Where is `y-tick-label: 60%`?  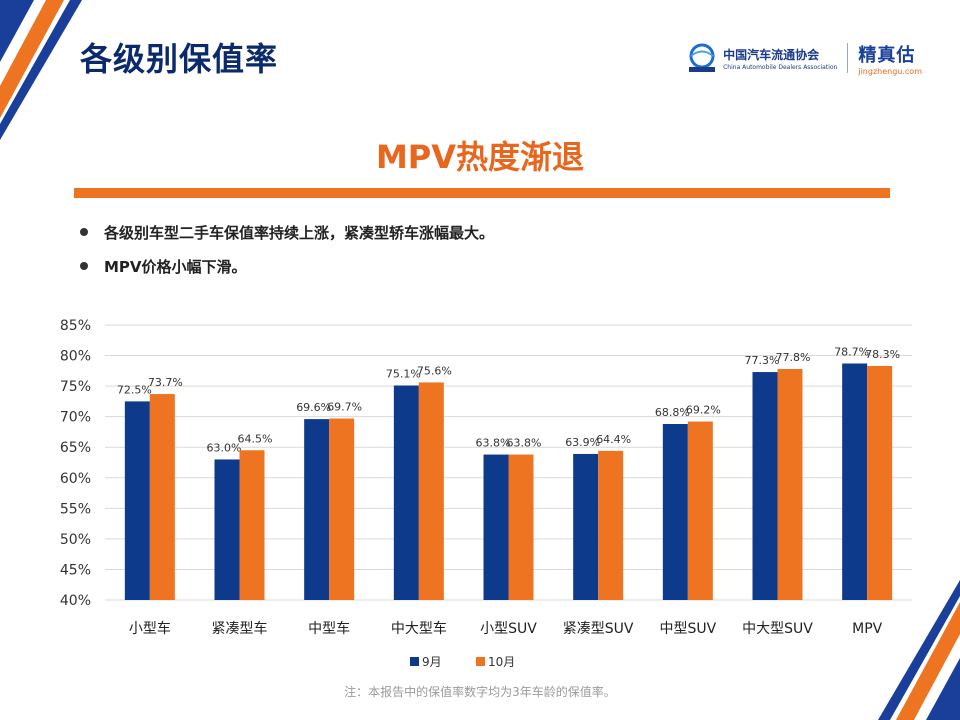 y-tick-label: 60% is located at coordinates (75, 479).